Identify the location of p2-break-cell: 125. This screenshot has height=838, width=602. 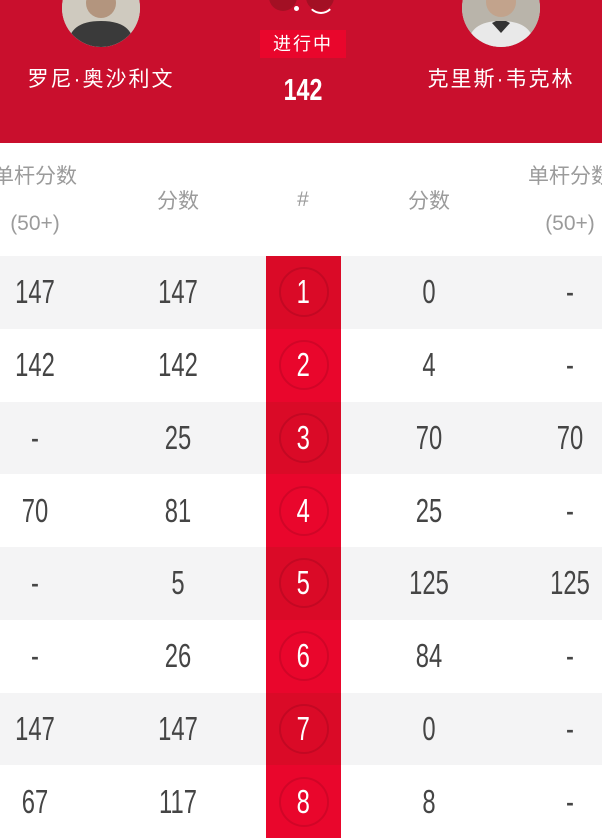
(570, 583).